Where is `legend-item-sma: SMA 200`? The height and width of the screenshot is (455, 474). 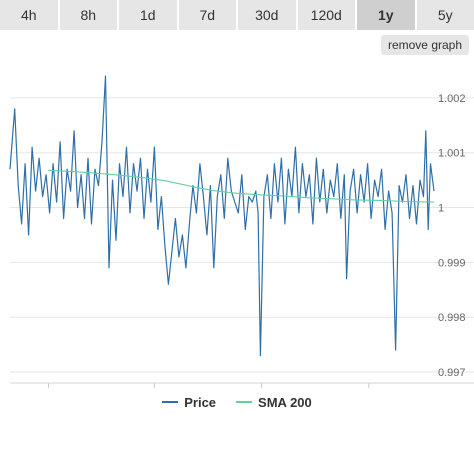
legend-item-sma: SMA 200 is located at coordinates (274, 402).